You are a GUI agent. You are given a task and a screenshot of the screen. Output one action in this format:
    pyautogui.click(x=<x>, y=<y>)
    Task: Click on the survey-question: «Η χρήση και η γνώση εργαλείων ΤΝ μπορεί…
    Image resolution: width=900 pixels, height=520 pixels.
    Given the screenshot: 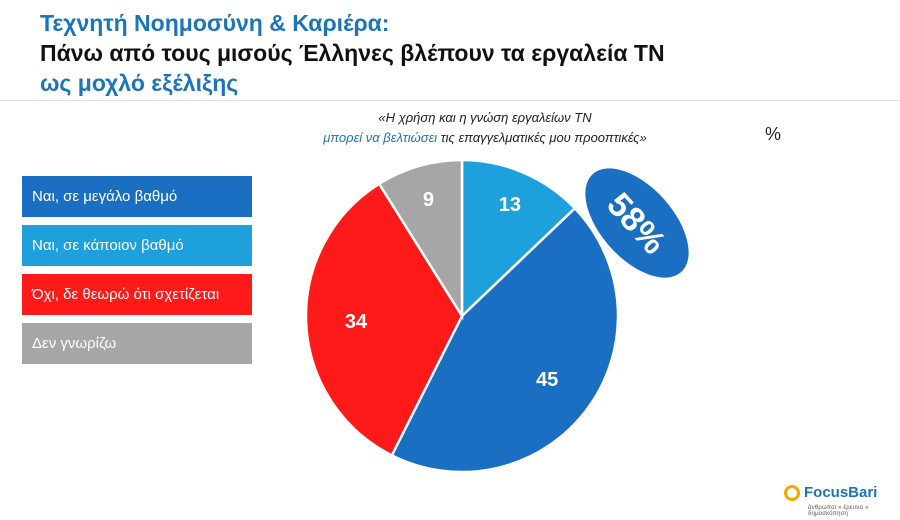 What is the action you would take?
    pyautogui.click(x=485, y=128)
    